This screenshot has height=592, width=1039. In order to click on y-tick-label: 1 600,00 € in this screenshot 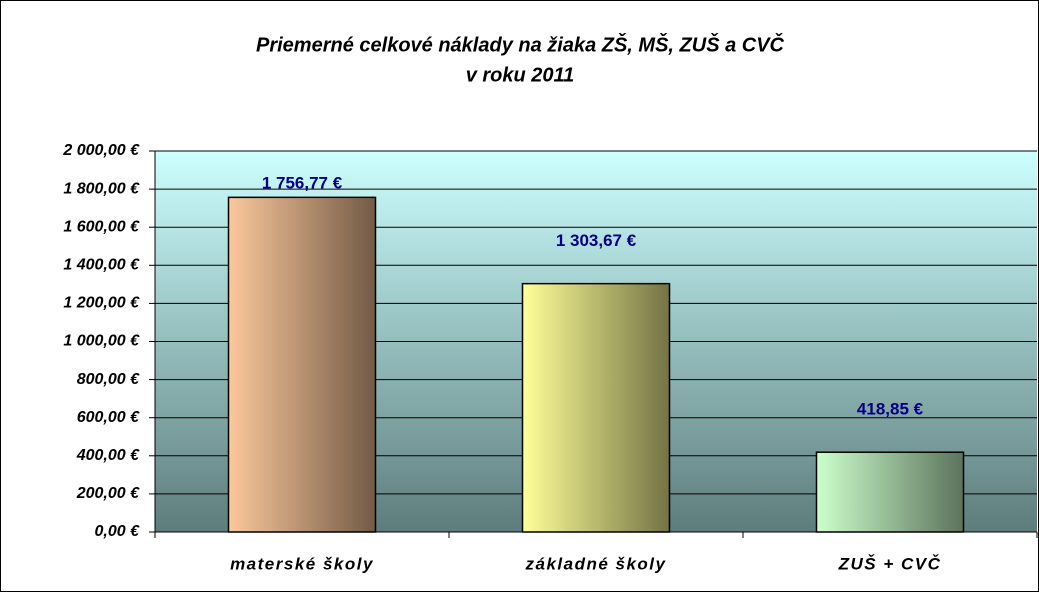, I will do `click(101, 226)`.